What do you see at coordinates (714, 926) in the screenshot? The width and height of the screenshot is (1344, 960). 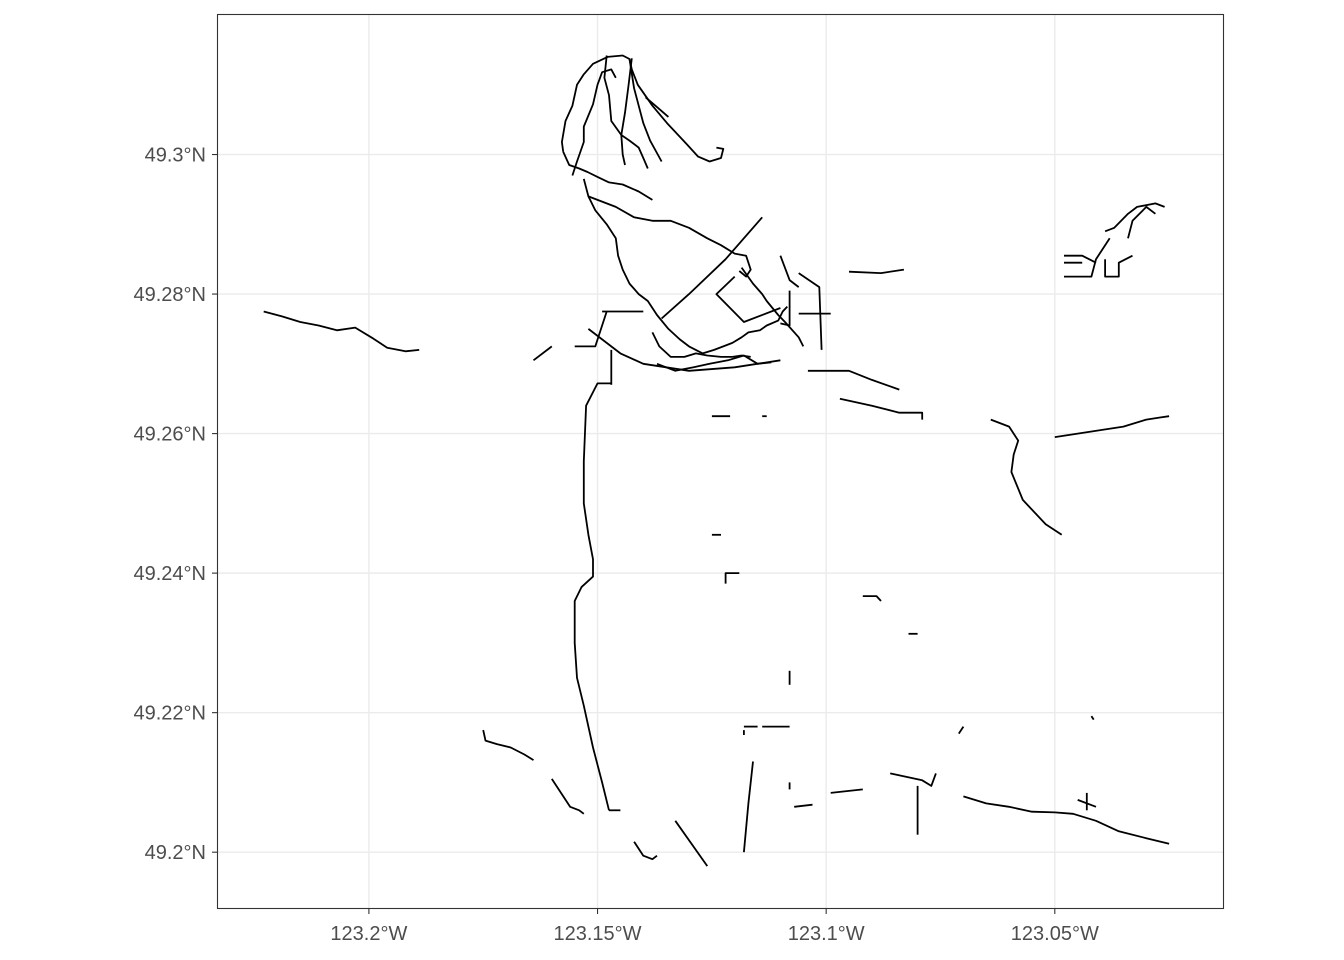 I see `x-axis: 123.2°W 123.15°W 123.1°W 123.05°W` at bounding box center [714, 926].